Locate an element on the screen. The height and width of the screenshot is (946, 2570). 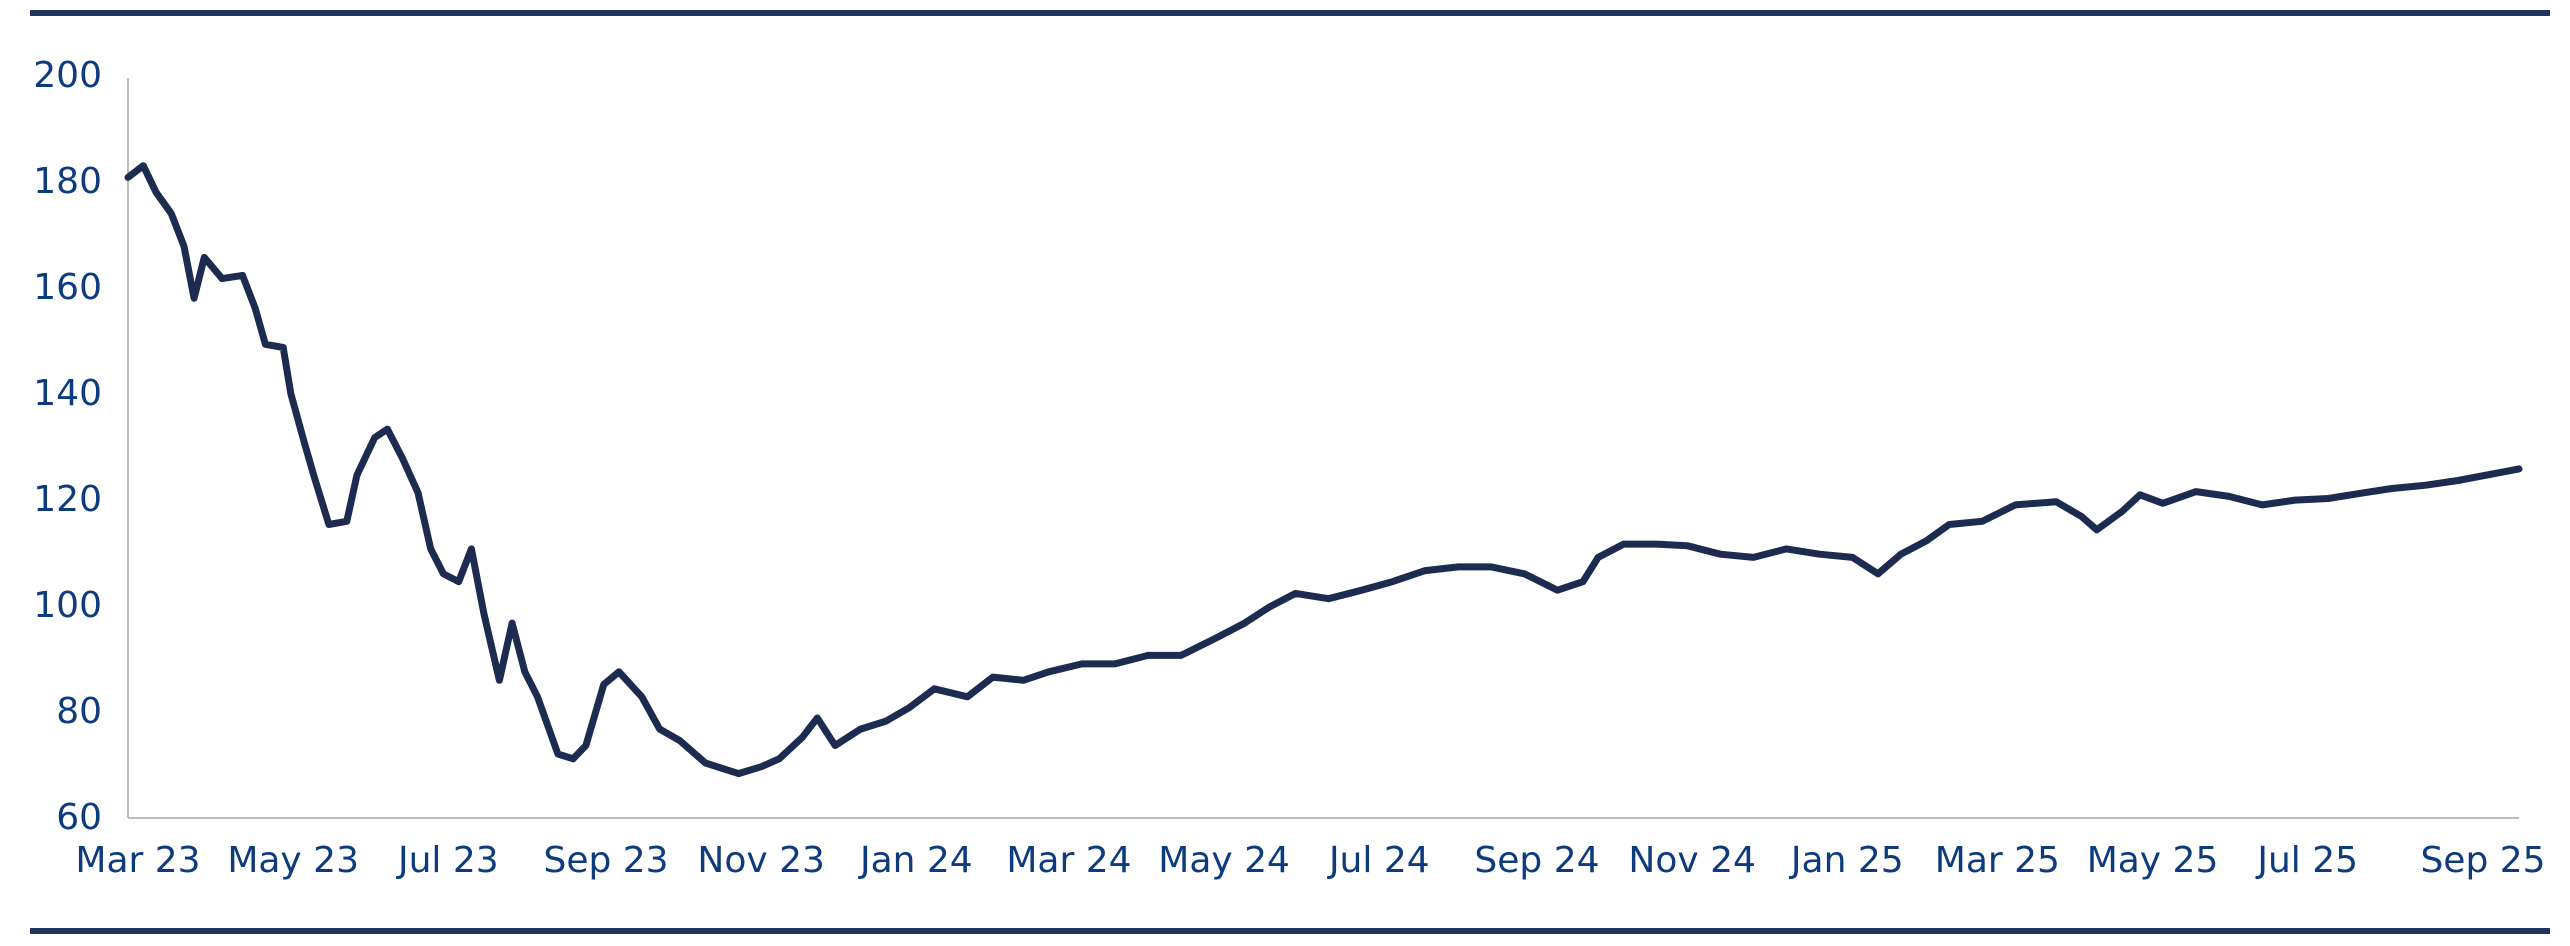
x-tick-label: Jul 23 is located at coordinates (447, 860).